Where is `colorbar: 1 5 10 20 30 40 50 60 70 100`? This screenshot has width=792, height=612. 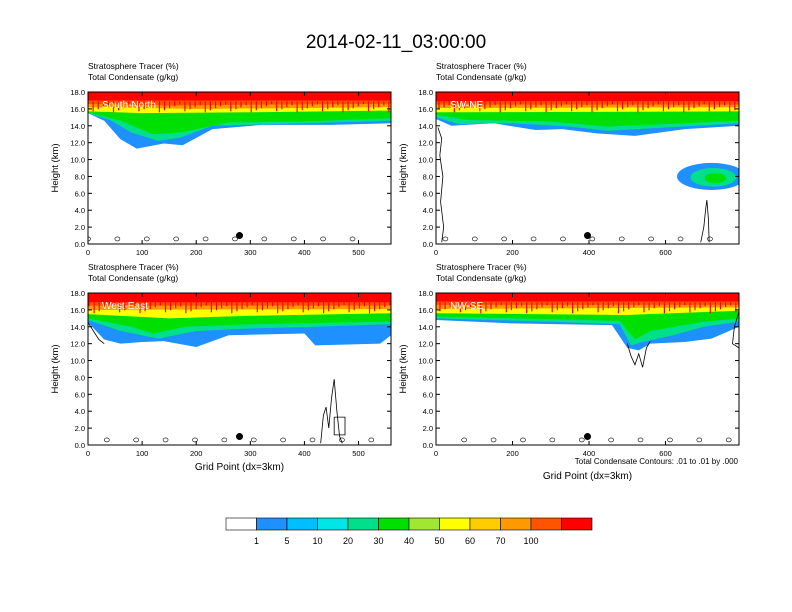 colorbar: 1 5 10 20 30 40 50 60 70 100 is located at coordinates (409, 531).